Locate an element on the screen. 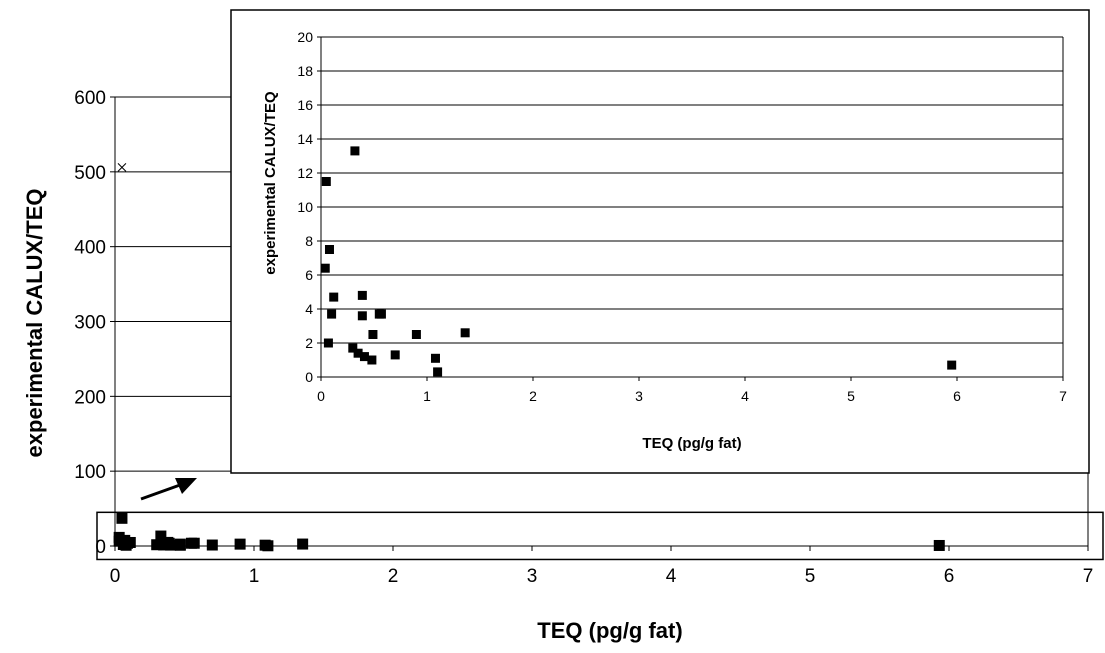  inset-x-tick-label: 6 is located at coordinates (957, 396).